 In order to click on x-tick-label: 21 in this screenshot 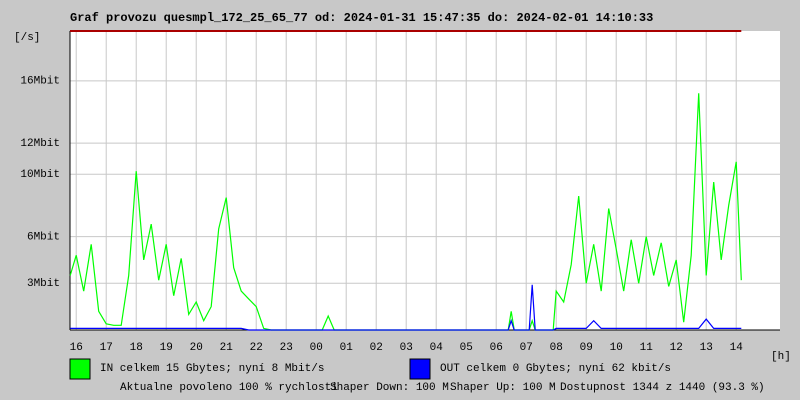, I will do `click(227, 348)`.